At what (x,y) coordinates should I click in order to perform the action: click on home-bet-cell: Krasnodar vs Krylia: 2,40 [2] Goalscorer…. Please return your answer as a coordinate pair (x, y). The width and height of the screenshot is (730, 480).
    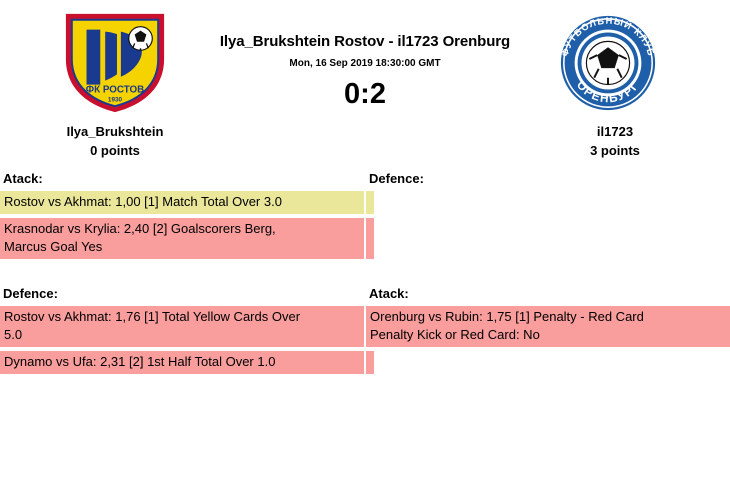
    Looking at the image, I should click on (182, 238).